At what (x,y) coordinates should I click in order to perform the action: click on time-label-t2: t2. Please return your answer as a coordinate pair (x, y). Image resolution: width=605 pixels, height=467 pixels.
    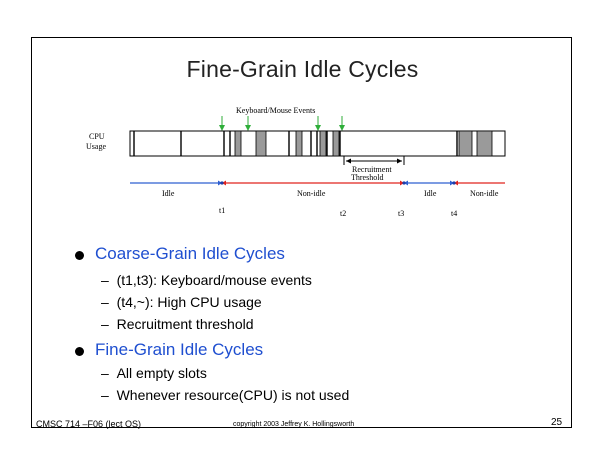
    Looking at the image, I should click on (343, 213).